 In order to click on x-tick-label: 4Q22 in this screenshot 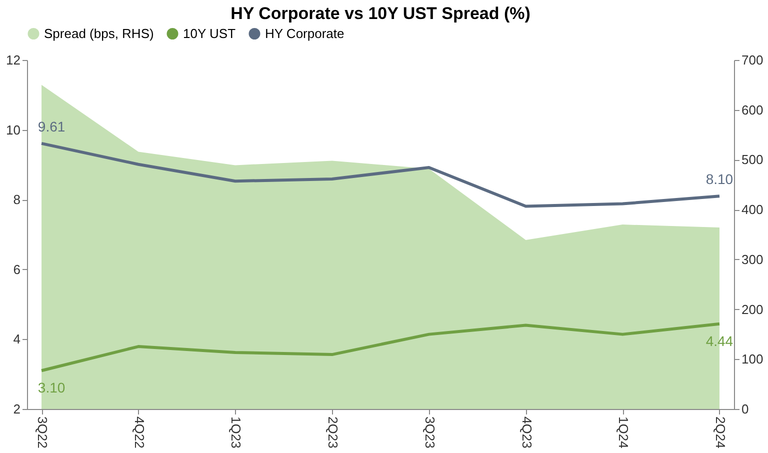, I will do `click(139, 432)`.